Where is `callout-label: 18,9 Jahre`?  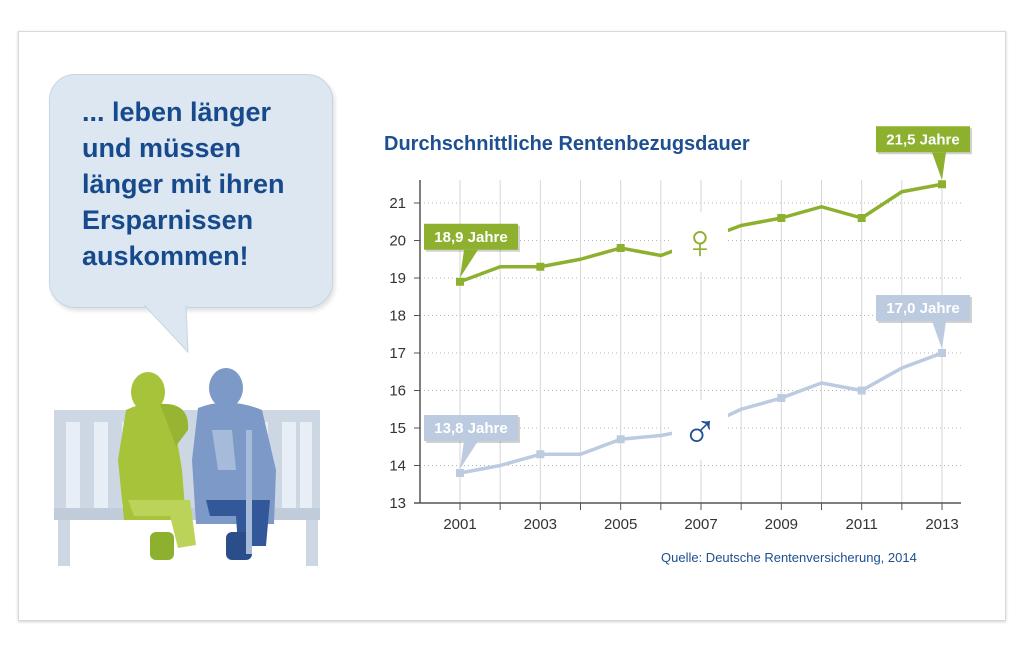 callout-label: 18,9 Jahre is located at coordinates (470, 237).